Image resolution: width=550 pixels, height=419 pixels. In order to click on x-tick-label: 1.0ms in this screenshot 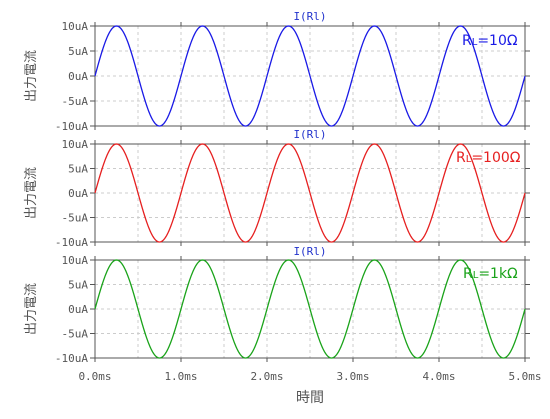, I will do `click(180, 376)`.